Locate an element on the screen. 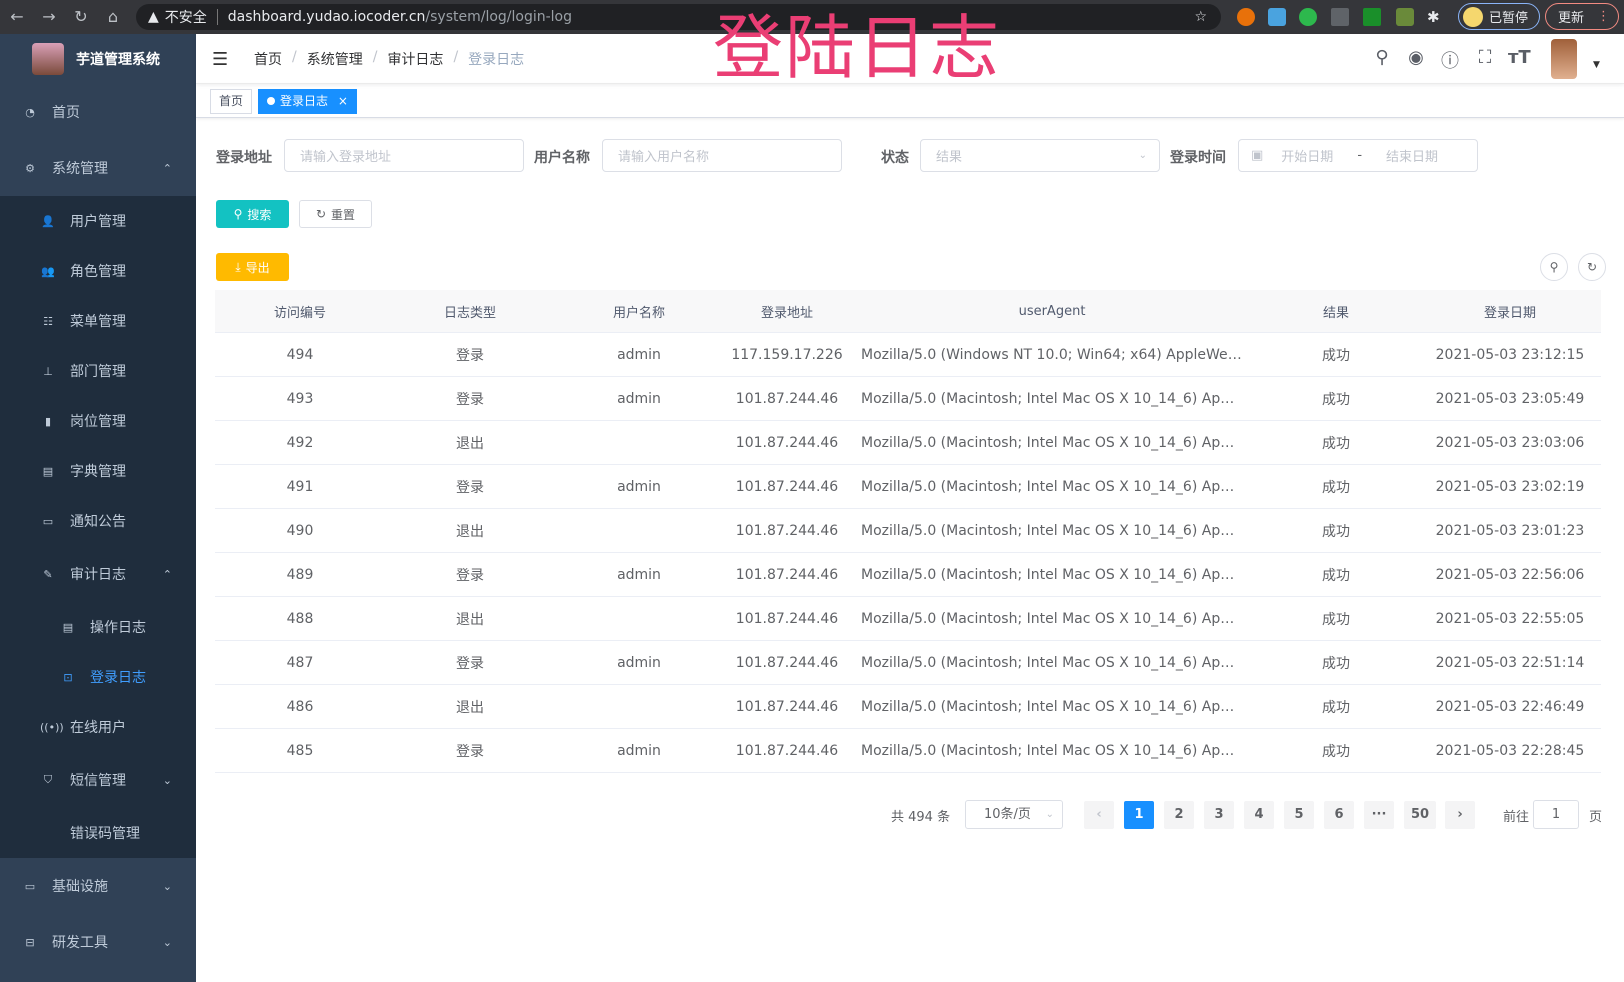 This screenshot has height=982, width=1624. sidebar-item: ⚙ 系统管理 ⌃ is located at coordinates (98, 168).